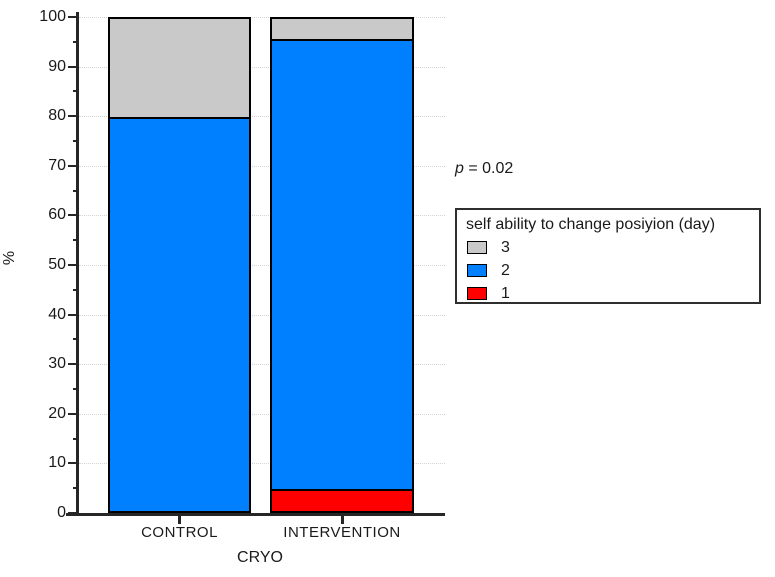 Image resolution: width=775 pixels, height=577 pixels. Describe the element at coordinates (505, 293) in the screenshot. I see `legend-label-1: 1` at that location.